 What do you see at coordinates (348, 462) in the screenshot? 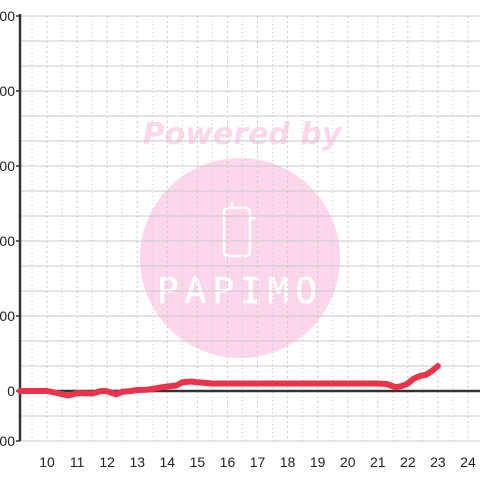
I see `x-tick-label: 20` at bounding box center [348, 462].